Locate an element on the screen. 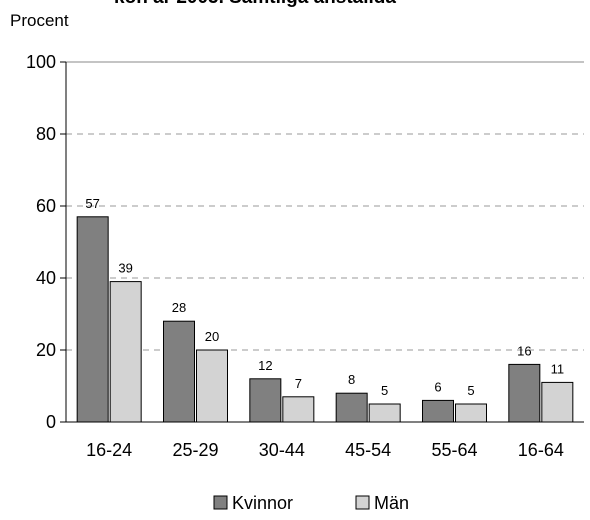  x-tick-label: 16-24 is located at coordinates (109, 450).